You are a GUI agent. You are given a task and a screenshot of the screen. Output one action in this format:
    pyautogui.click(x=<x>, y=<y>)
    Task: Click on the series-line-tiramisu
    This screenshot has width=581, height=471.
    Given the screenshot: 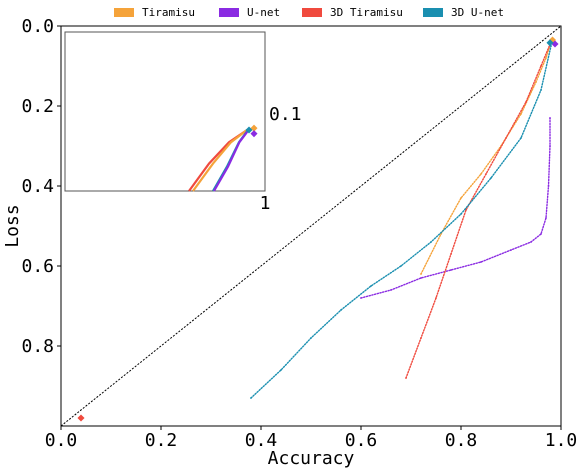 What is the action you would take?
    pyautogui.click(x=486, y=158)
    